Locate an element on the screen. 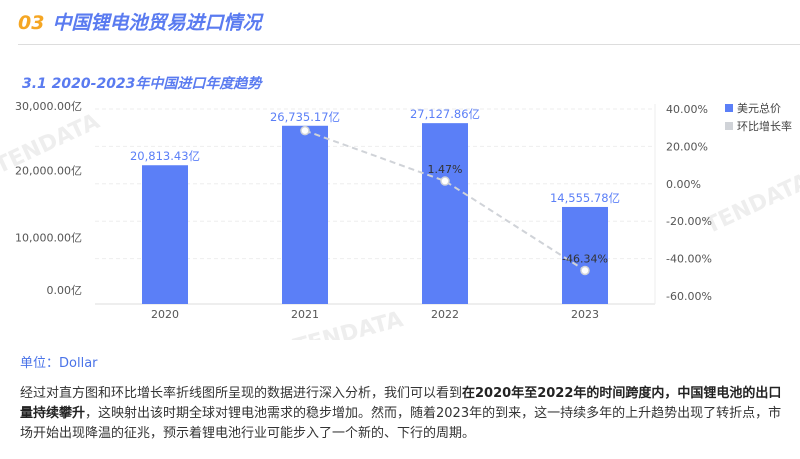  bar-label: 26,735.17亿 is located at coordinates (305, 117).